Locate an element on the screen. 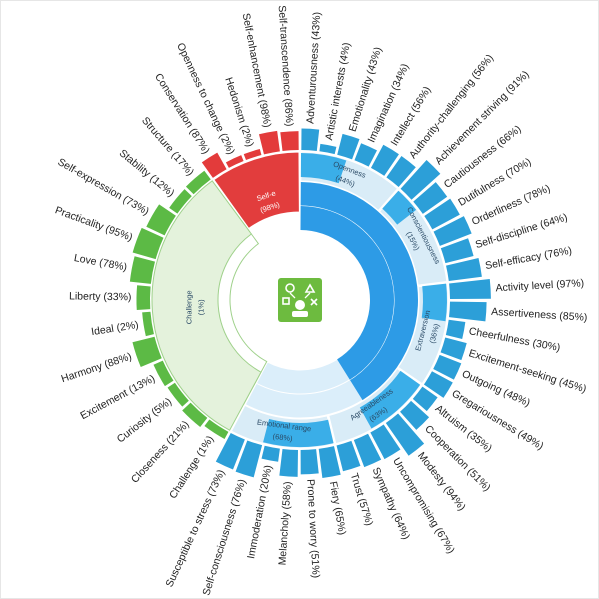 This screenshot has height=599, width=599. facet-bar-outgoing is located at coordinates (447, 367).